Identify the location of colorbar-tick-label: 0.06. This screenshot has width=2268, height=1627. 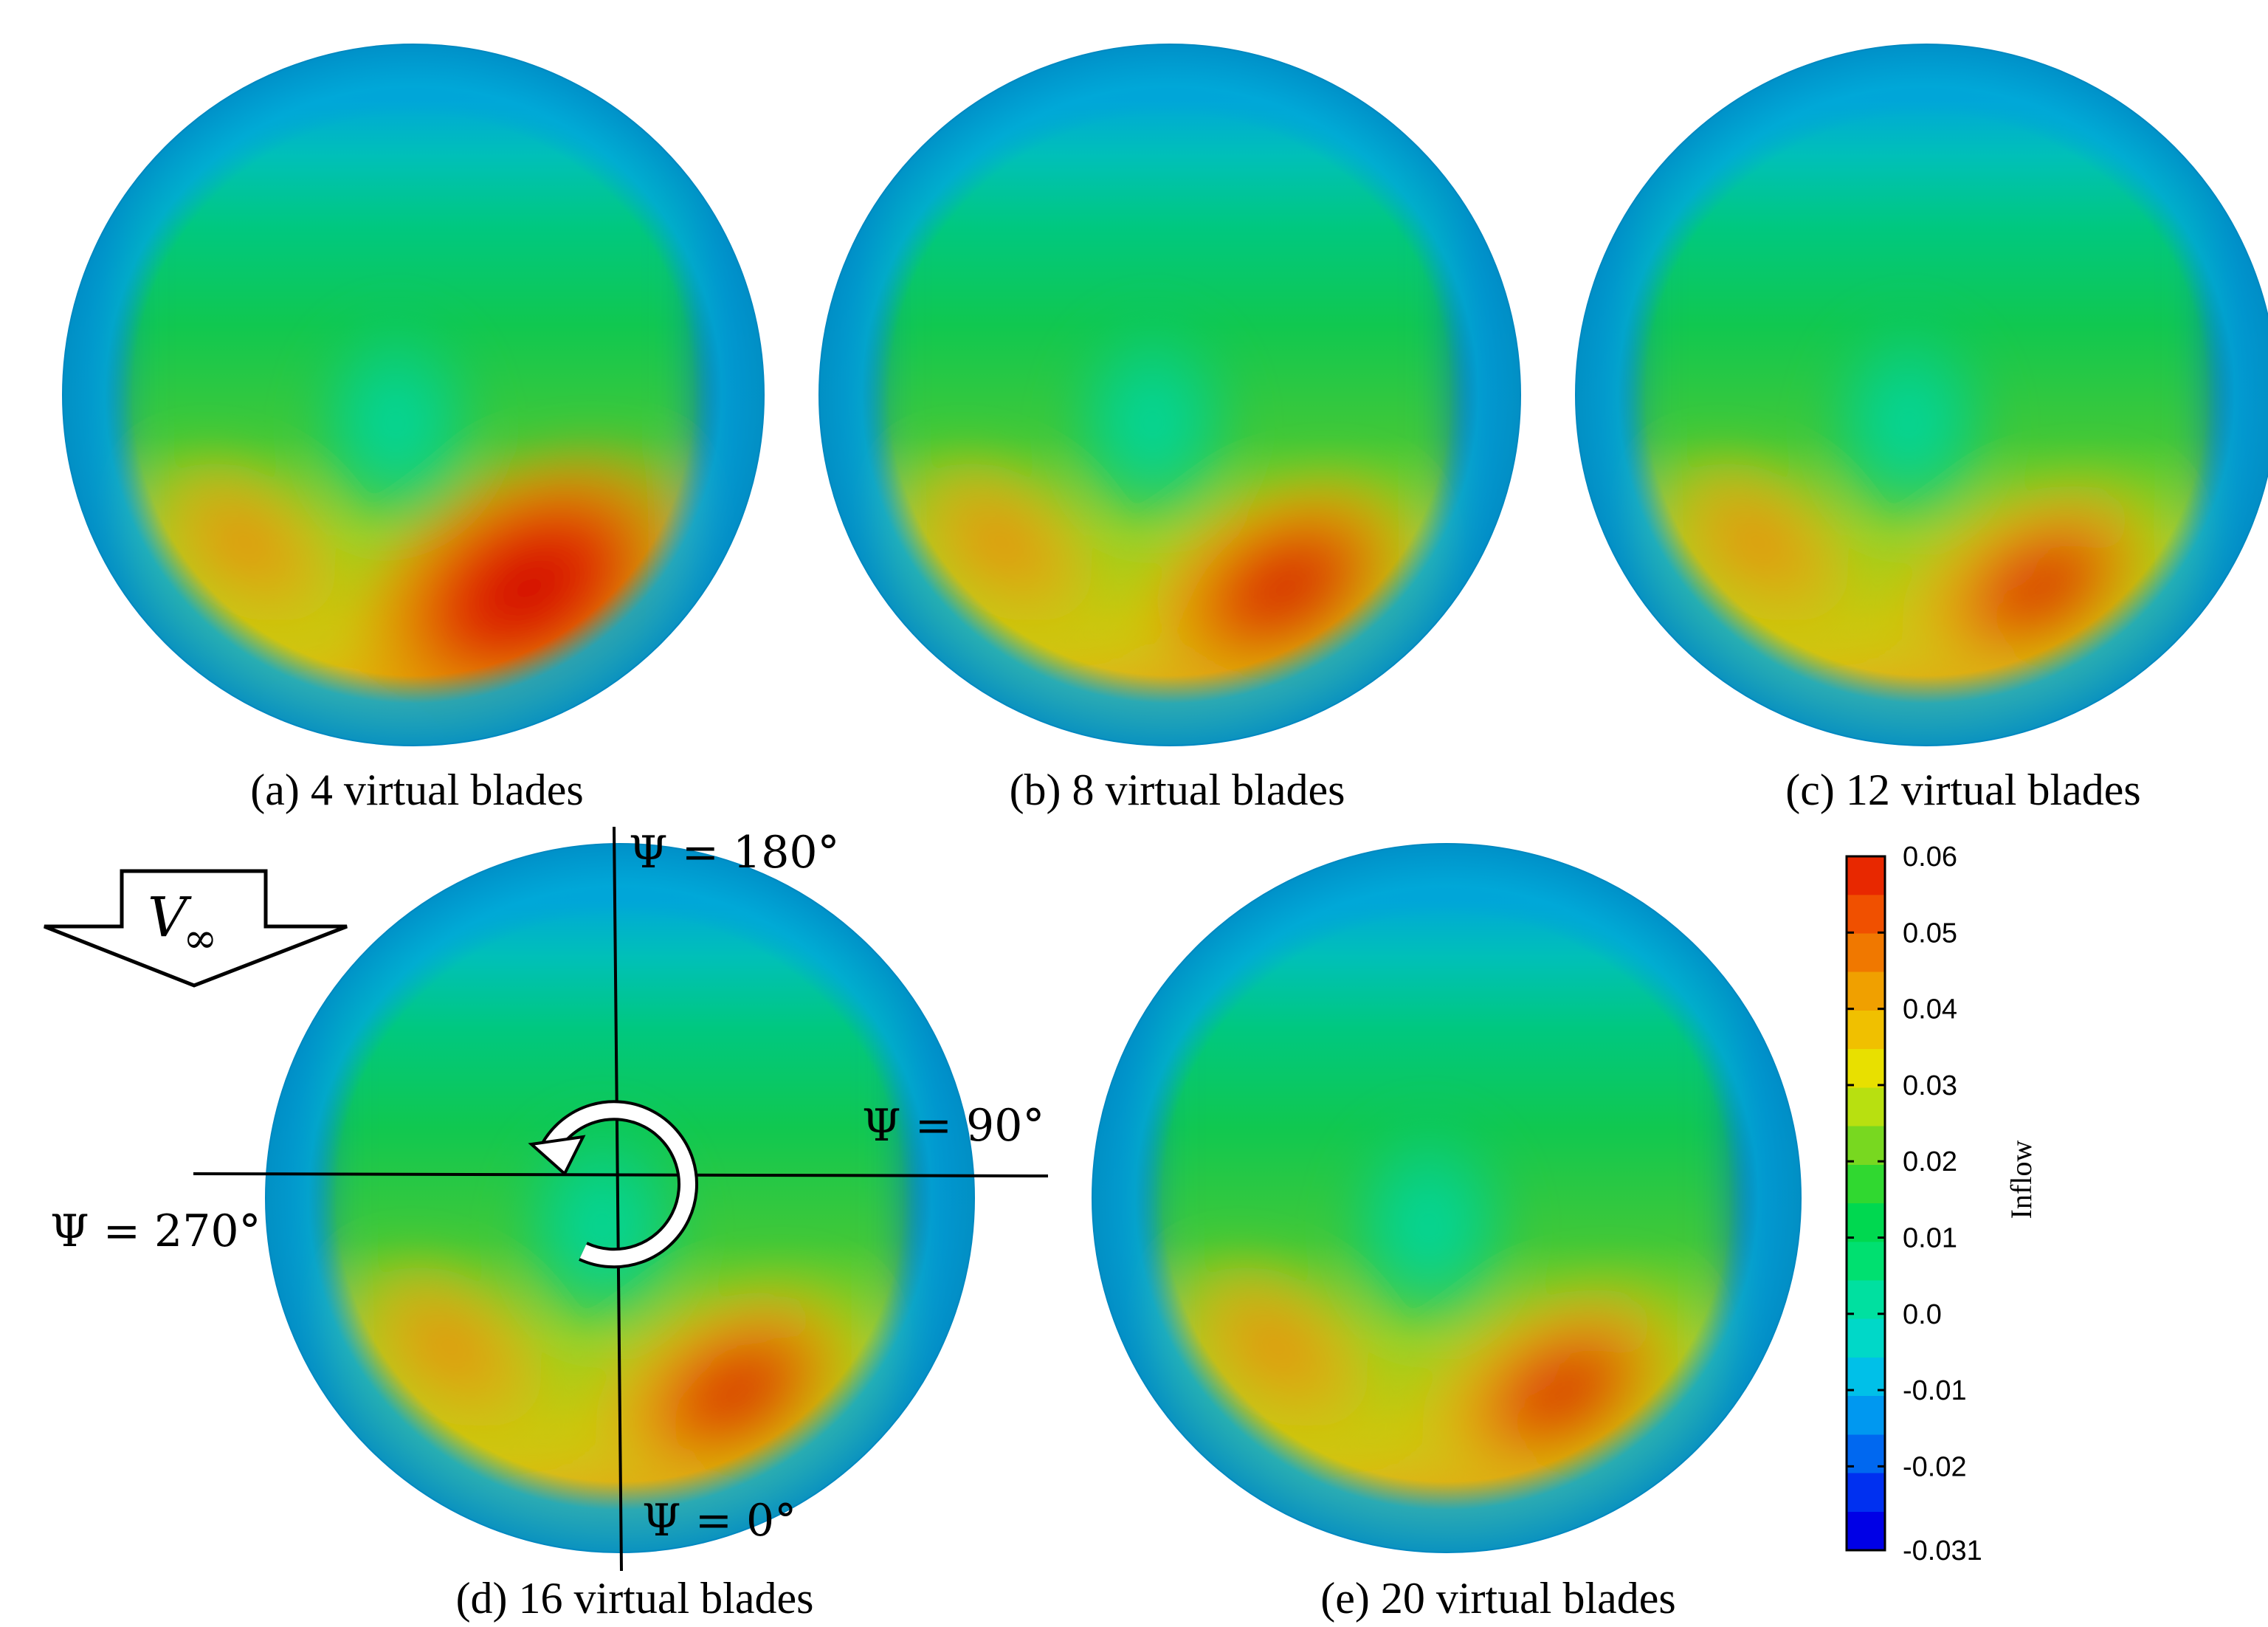
(1930, 858).